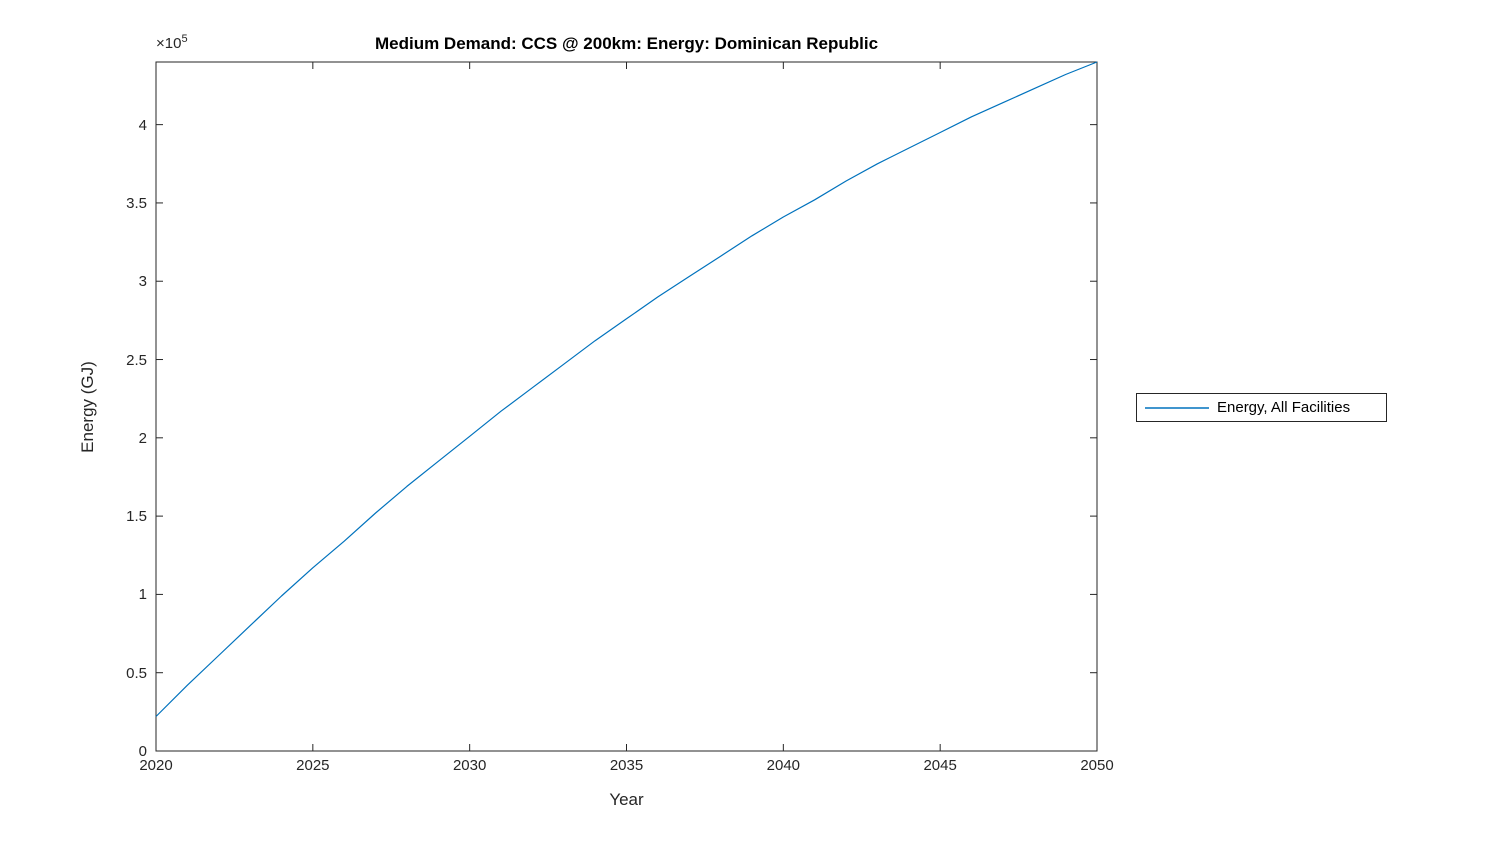  What do you see at coordinates (136, 673) in the screenshot?
I see `y-tick-label: 0.5` at bounding box center [136, 673].